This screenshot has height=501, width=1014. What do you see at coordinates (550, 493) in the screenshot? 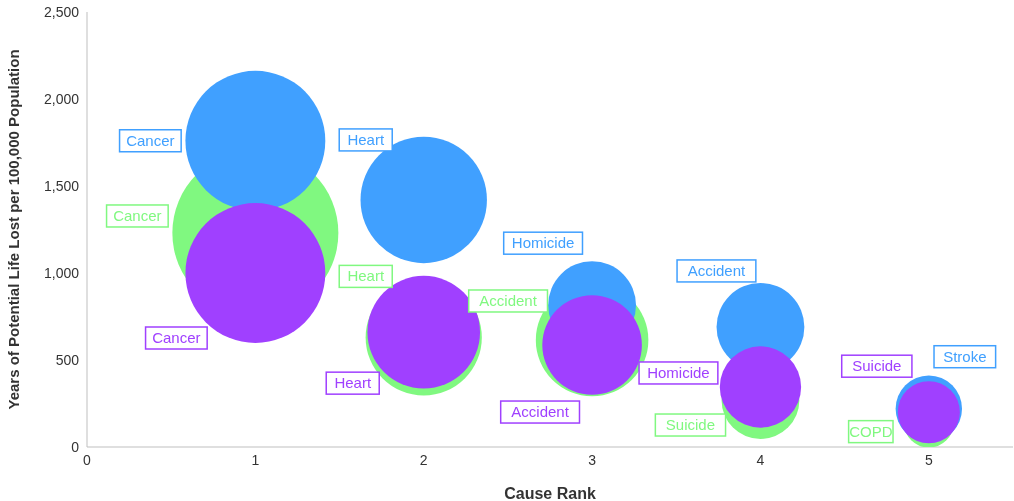
I see `x-axis-title: Cause Rank` at bounding box center [550, 493].